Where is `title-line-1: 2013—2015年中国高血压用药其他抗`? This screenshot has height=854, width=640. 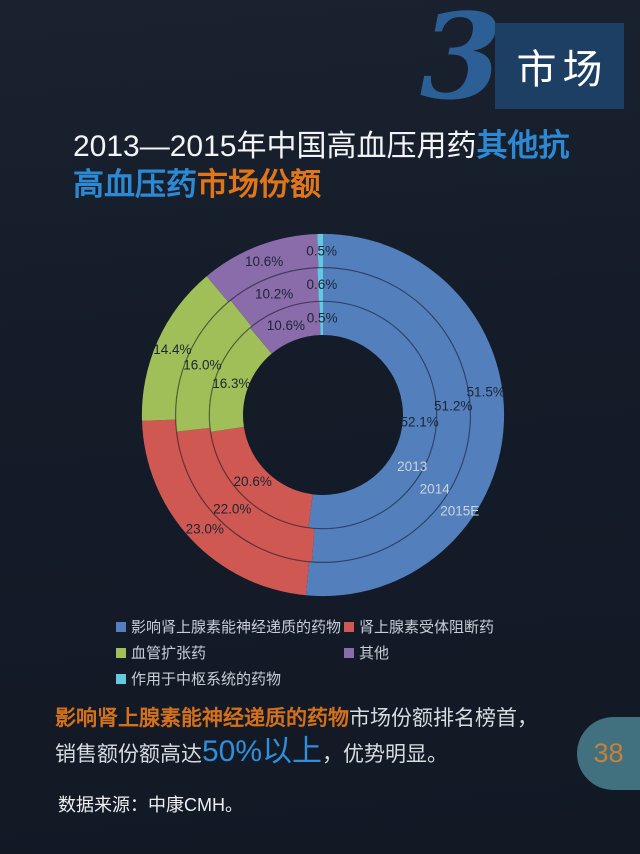 title-line-1: 2013—2015年中国高血压用药其他抗 is located at coordinates (333, 146).